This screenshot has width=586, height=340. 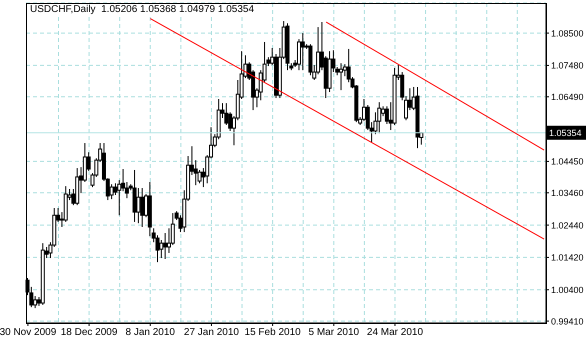 What do you see at coordinates (565, 133) in the screenshot?
I see `ref-line-label: 1.05354` at bounding box center [565, 133].